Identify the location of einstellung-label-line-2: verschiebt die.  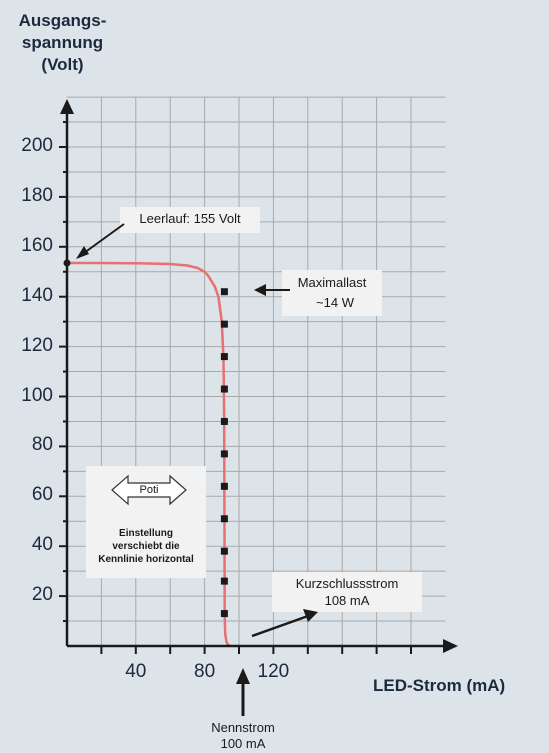
(146, 546).